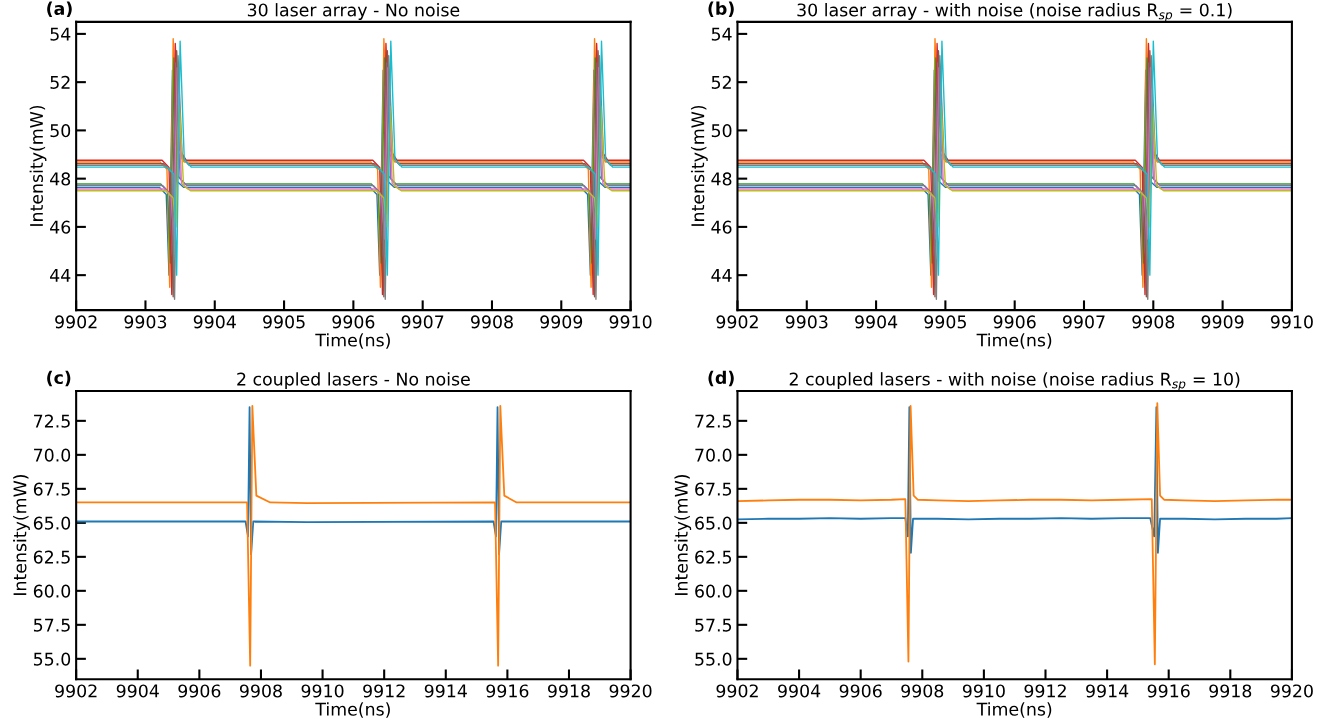  Describe the element at coordinates (353, 11) in the screenshot. I see `chart-title: 30 laser array - No noise` at that location.